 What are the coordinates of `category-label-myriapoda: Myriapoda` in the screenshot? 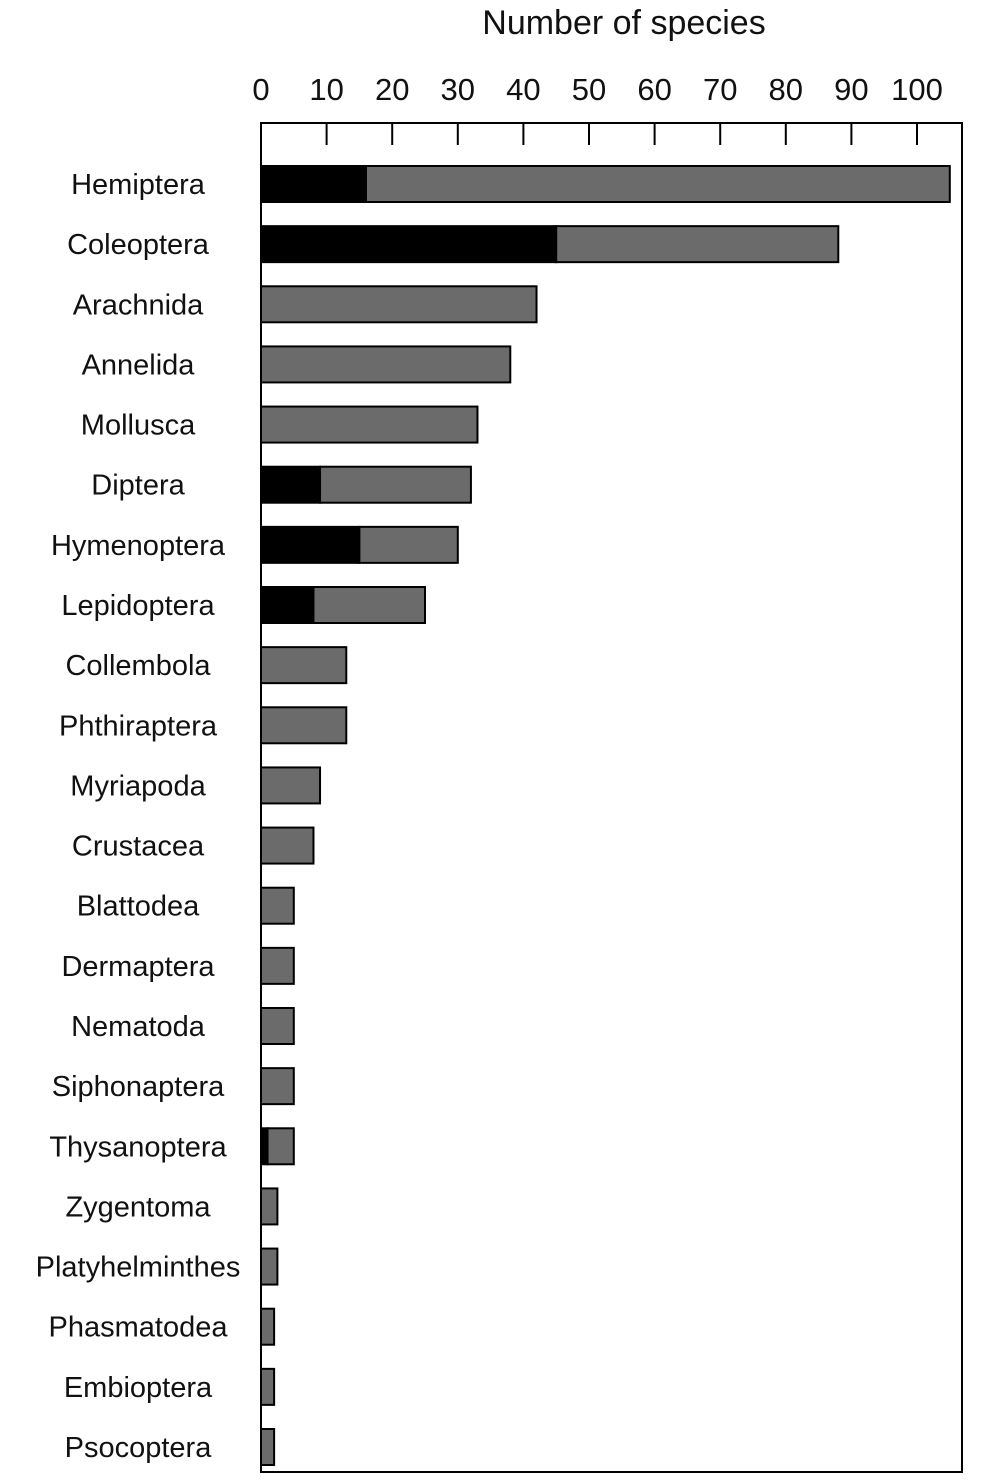 It's located at (138, 786).